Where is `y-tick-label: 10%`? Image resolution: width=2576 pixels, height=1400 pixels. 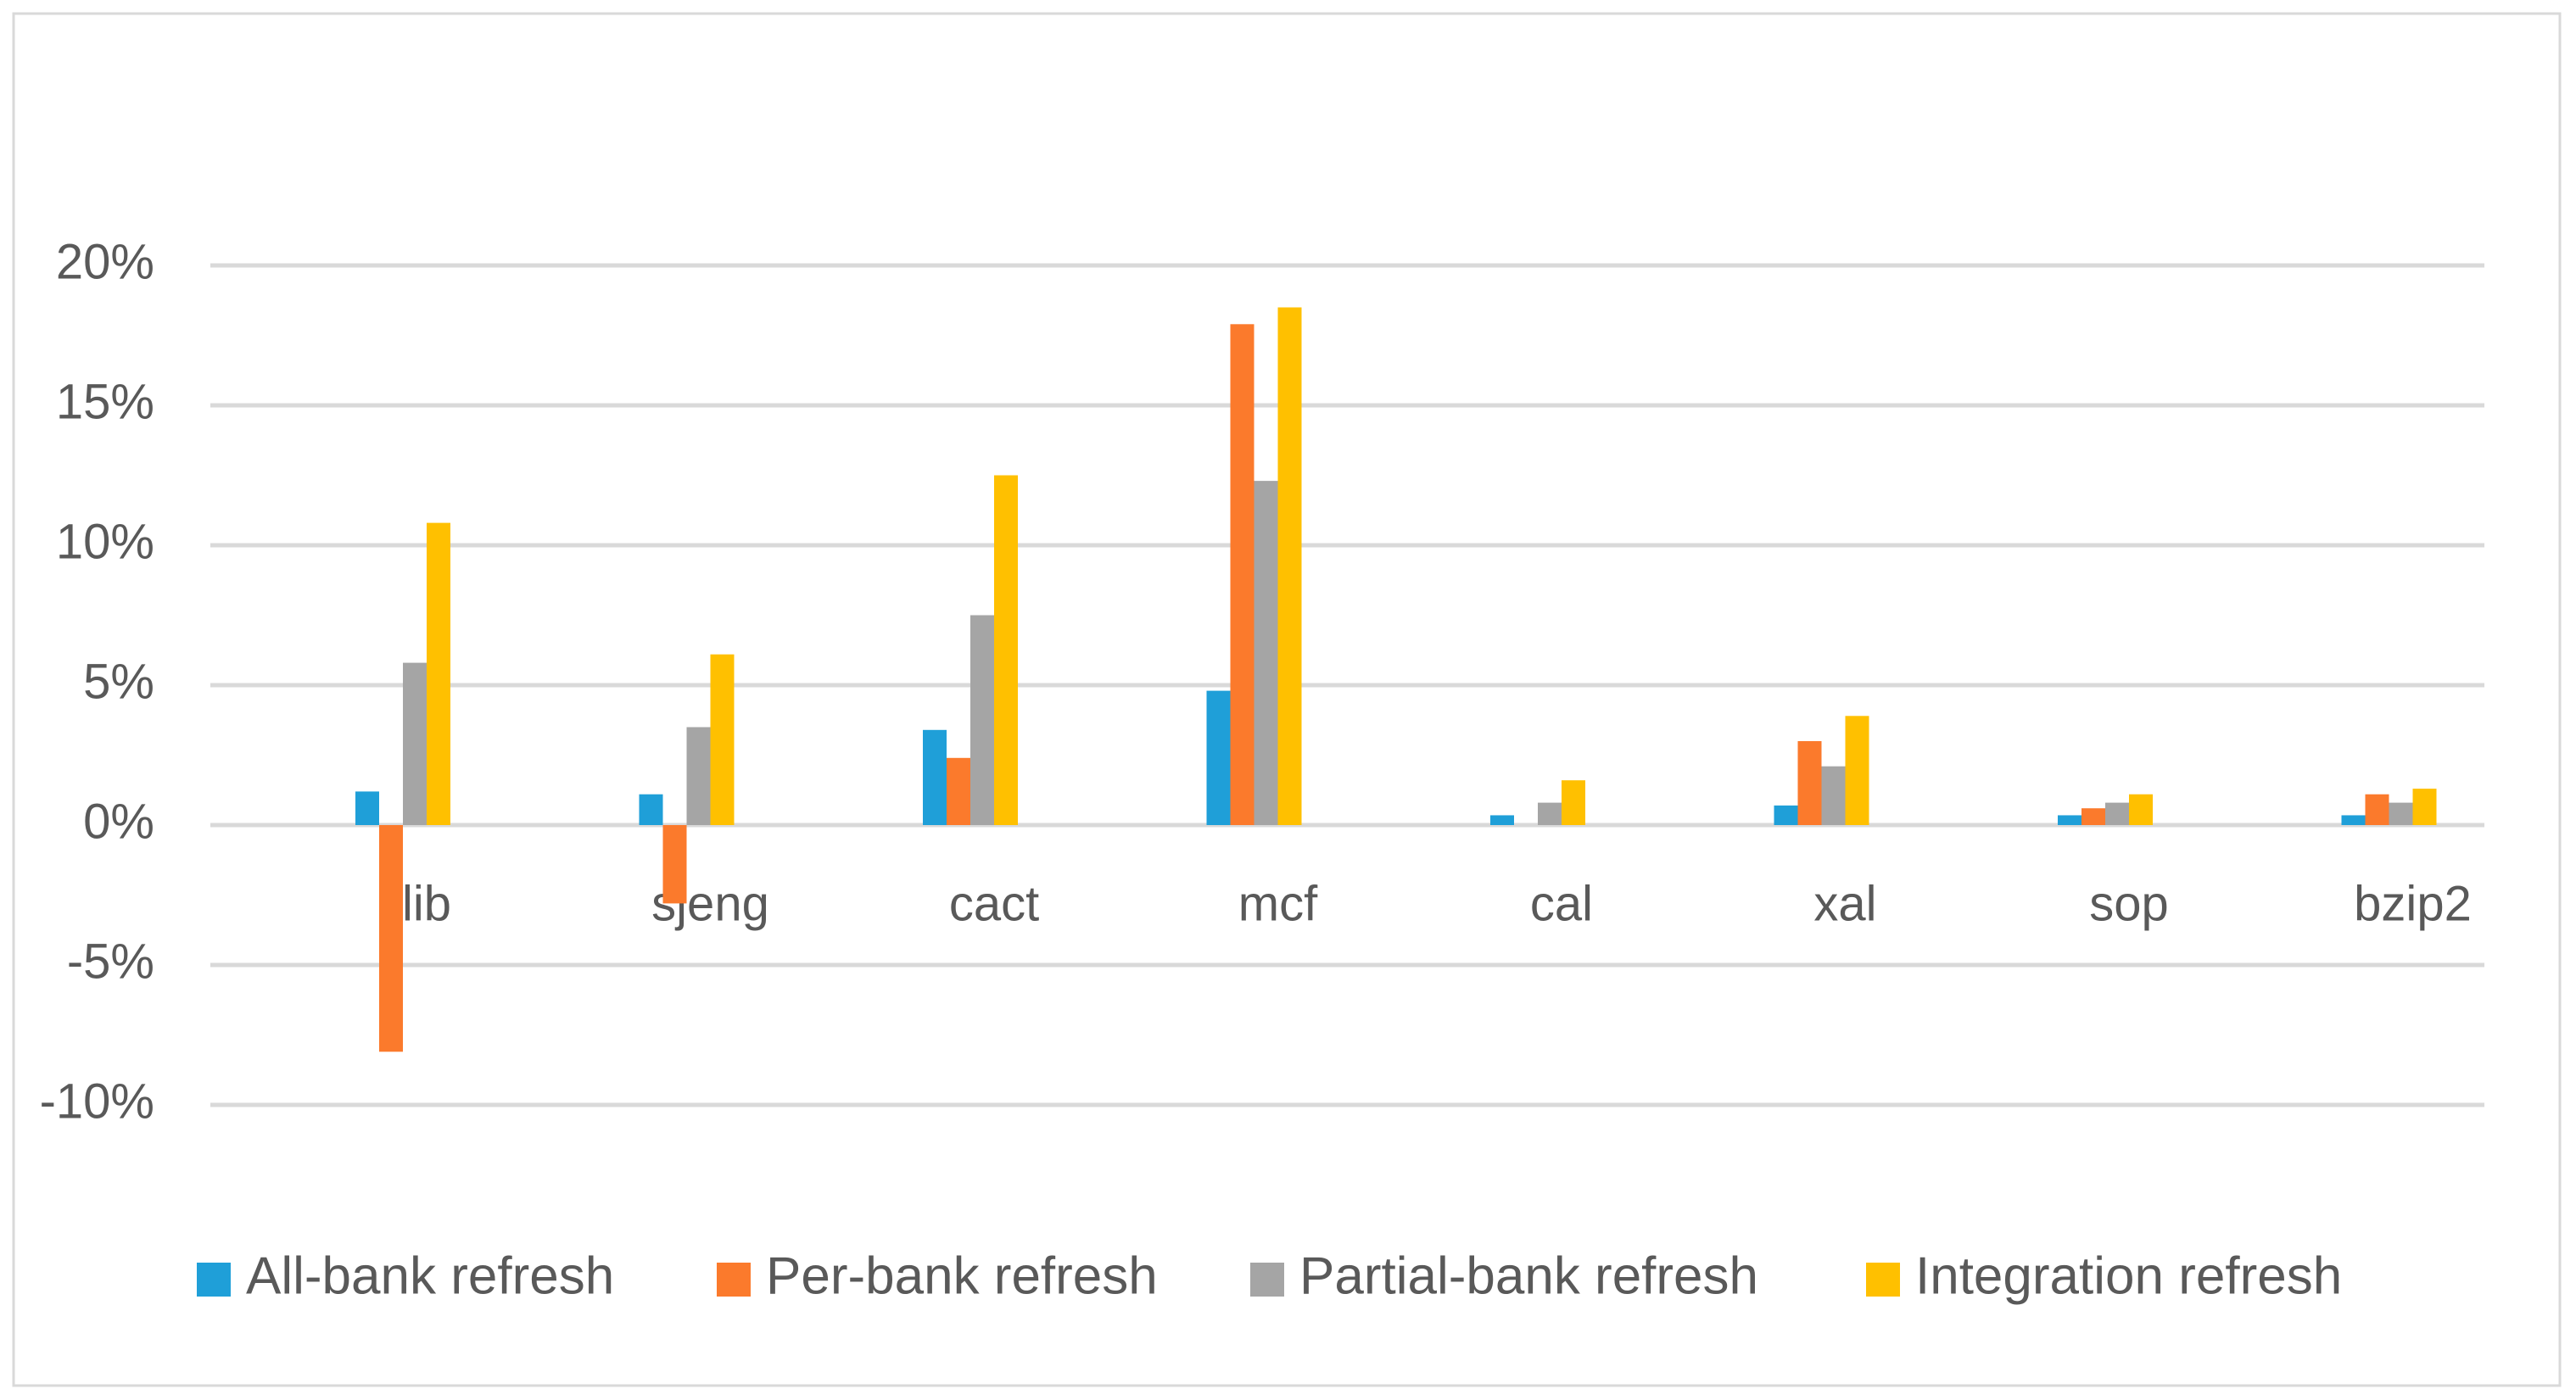
y-tick-label: 10% is located at coordinates (105, 541).